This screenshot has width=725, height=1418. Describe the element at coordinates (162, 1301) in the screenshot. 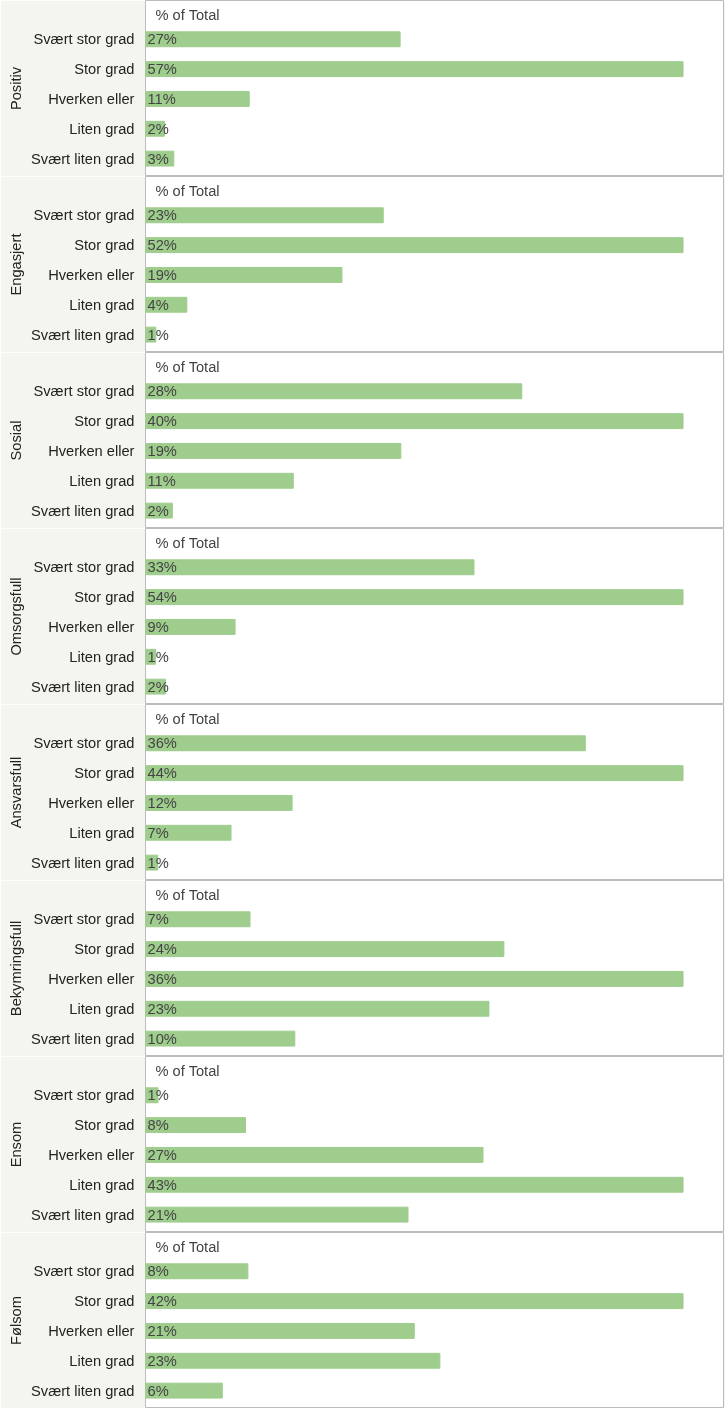

I see `data-label: 42%` at that location.